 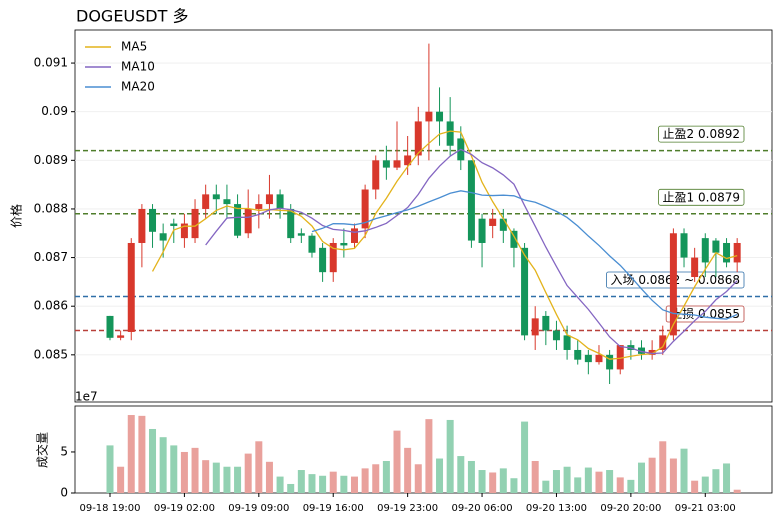 I want to click on x-tick-label: 09-21 03:00, so click(x=705, y=508).